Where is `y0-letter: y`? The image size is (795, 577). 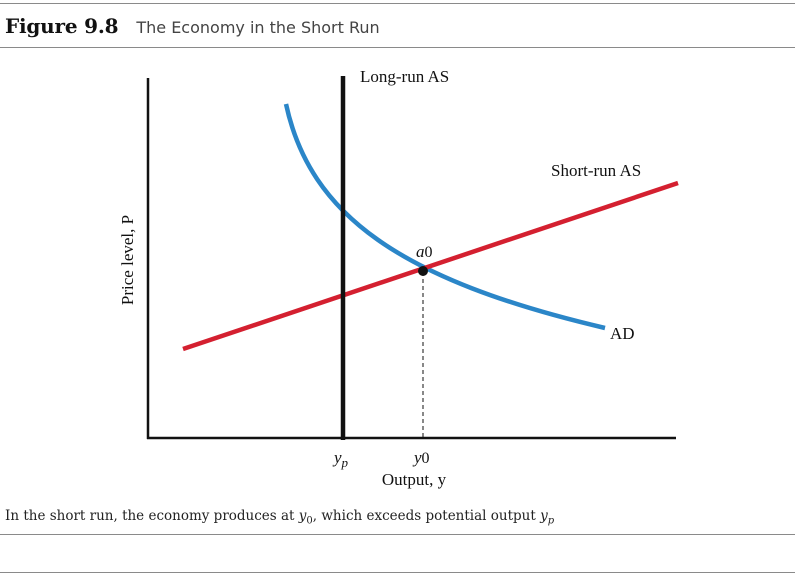 y0-letter: y is located at coordinates (417, 457).